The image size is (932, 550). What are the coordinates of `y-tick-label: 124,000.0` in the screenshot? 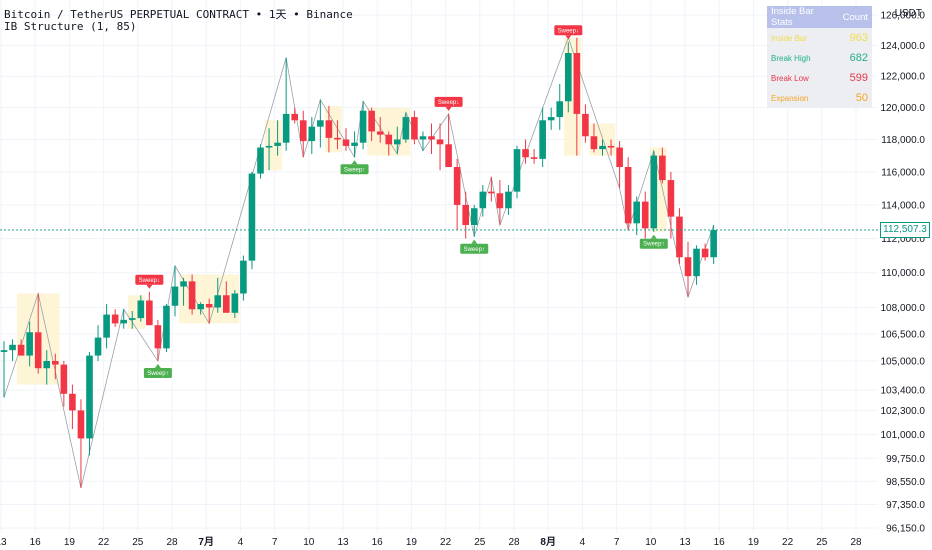 It's located at (903, 46).